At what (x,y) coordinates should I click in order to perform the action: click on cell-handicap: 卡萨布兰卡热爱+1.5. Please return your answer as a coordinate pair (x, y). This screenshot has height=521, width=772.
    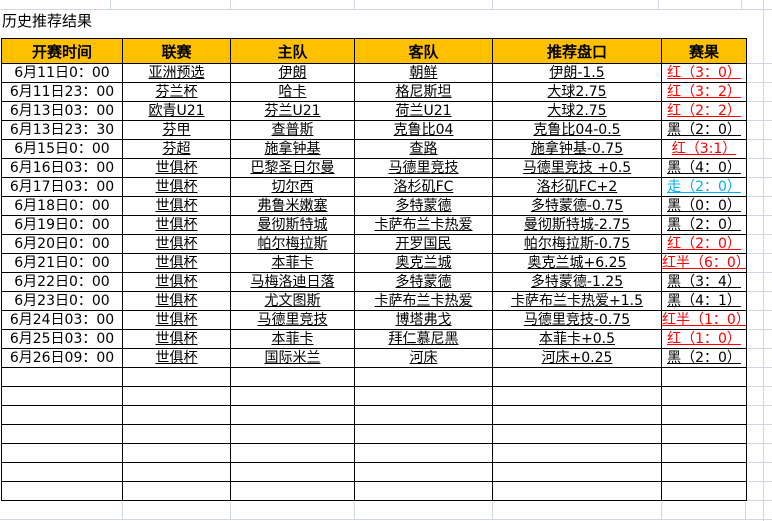
    Looking at the image, I should click on (577, 301).